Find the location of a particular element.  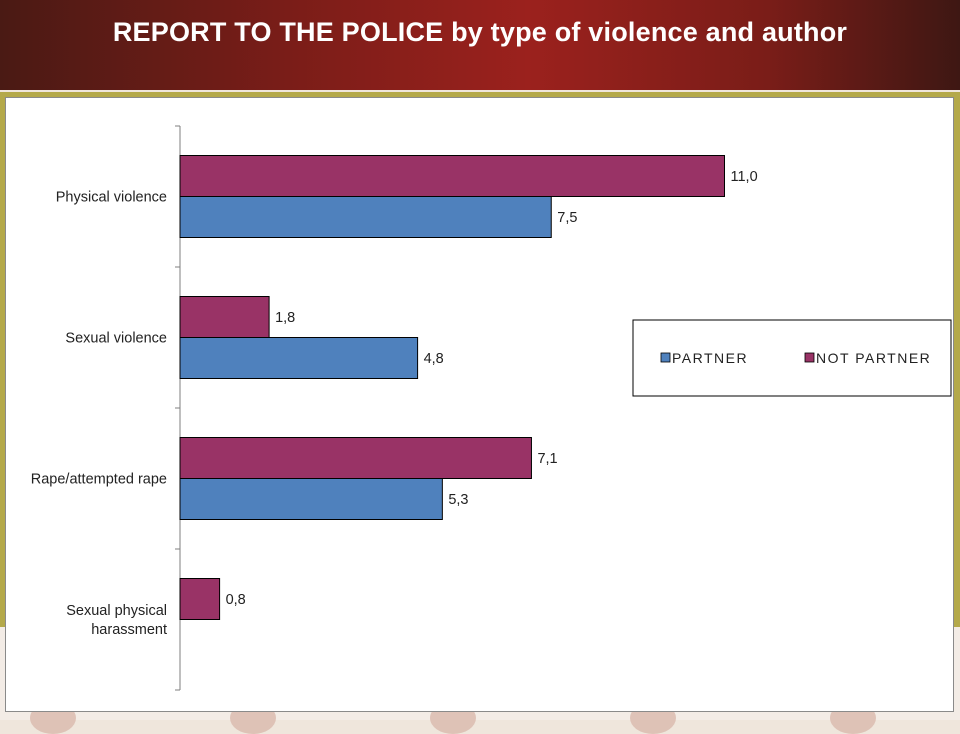

legend-box is located at coordinates (792, 358).